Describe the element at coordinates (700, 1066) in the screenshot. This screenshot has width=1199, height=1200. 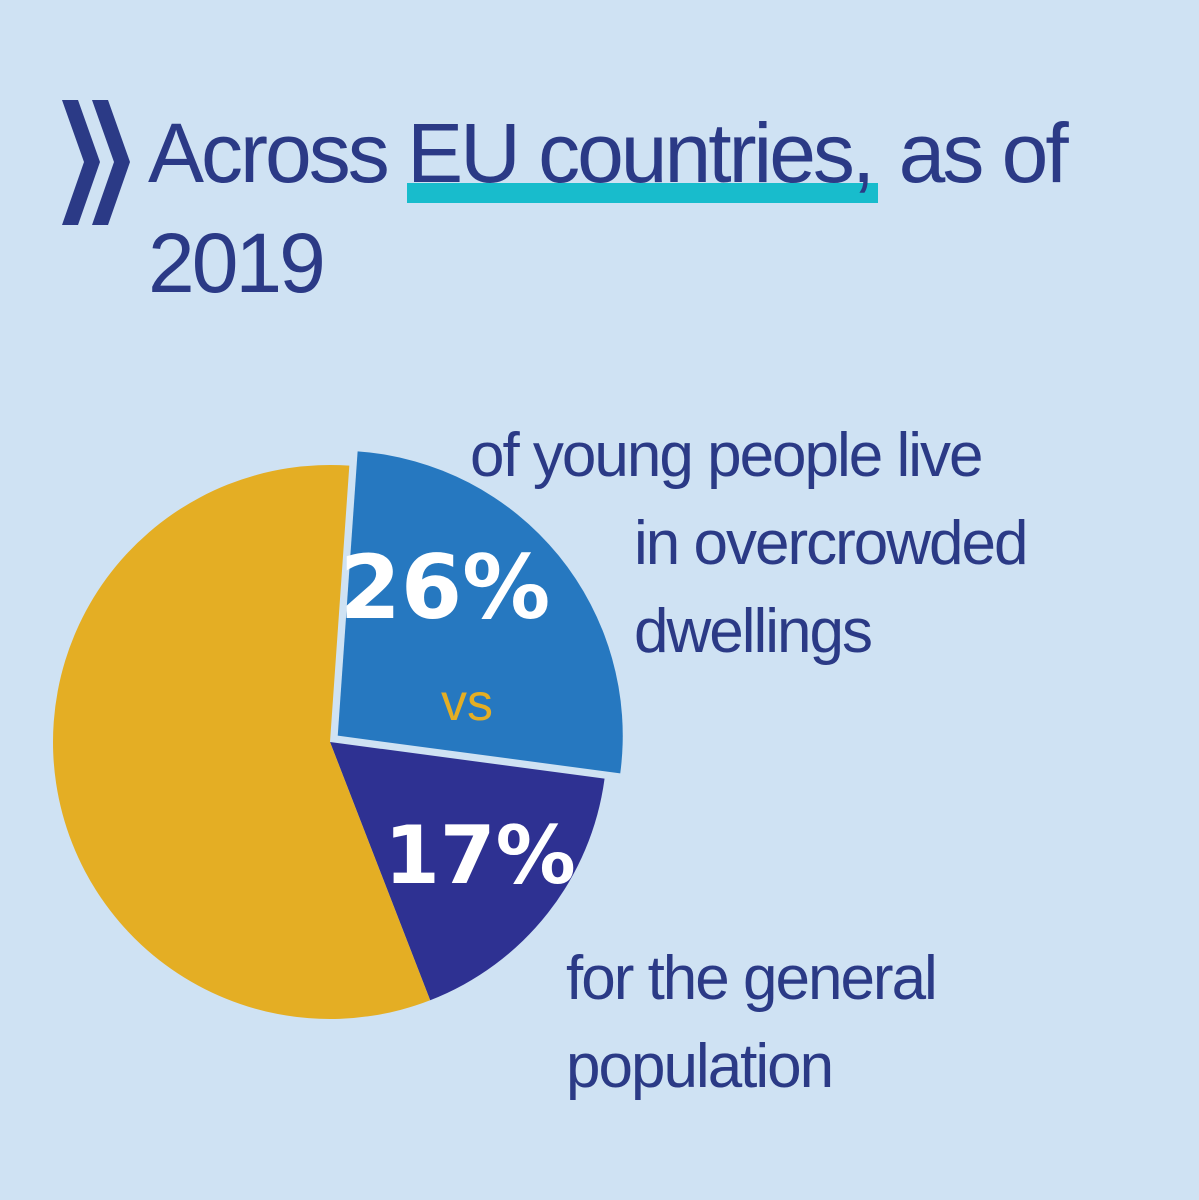
I see `general-note-line-2: population` at that location.